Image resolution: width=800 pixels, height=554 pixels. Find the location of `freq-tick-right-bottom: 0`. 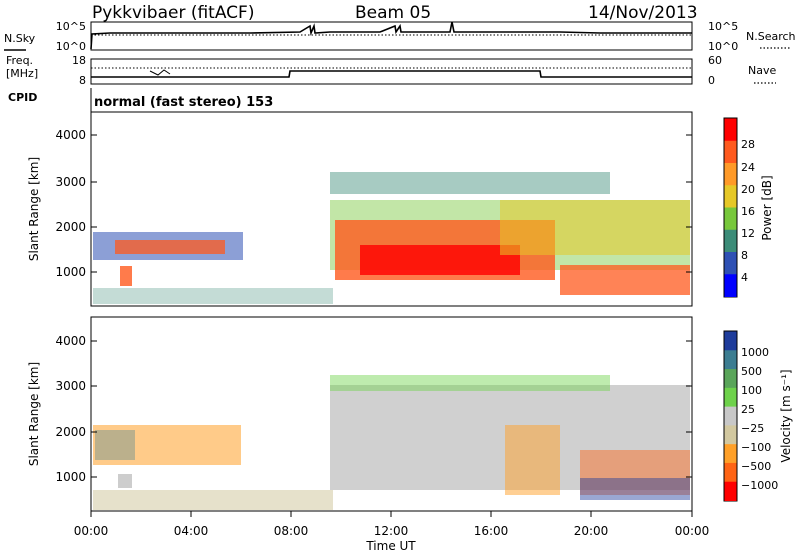

freq-tick-right-bottom: 0 is located at coordinates (711, 80).